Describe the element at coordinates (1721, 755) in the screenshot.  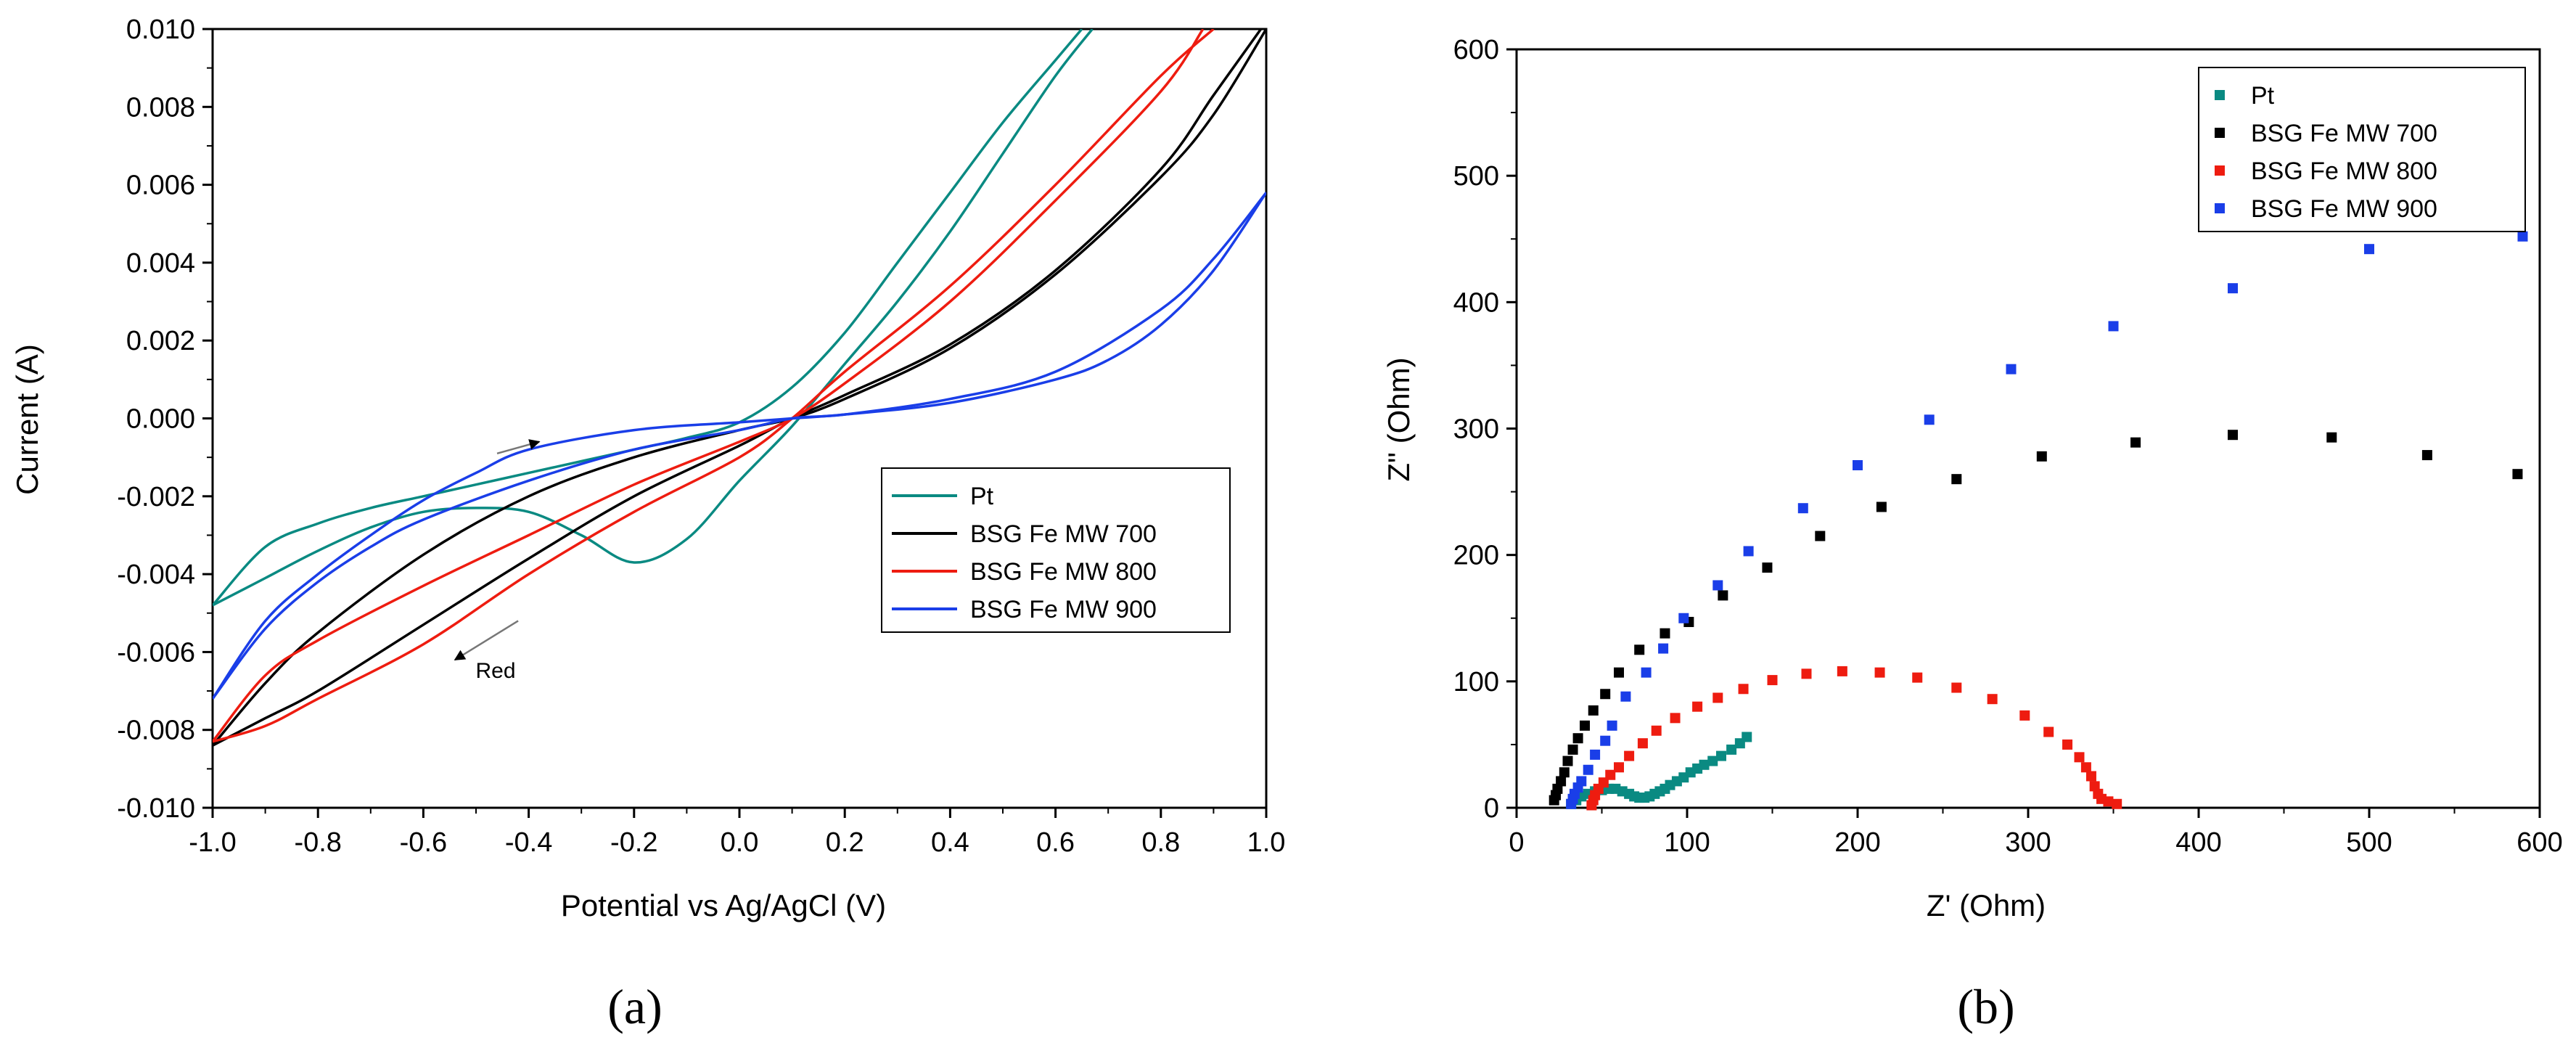
I see `eis-point-pt` at that location.